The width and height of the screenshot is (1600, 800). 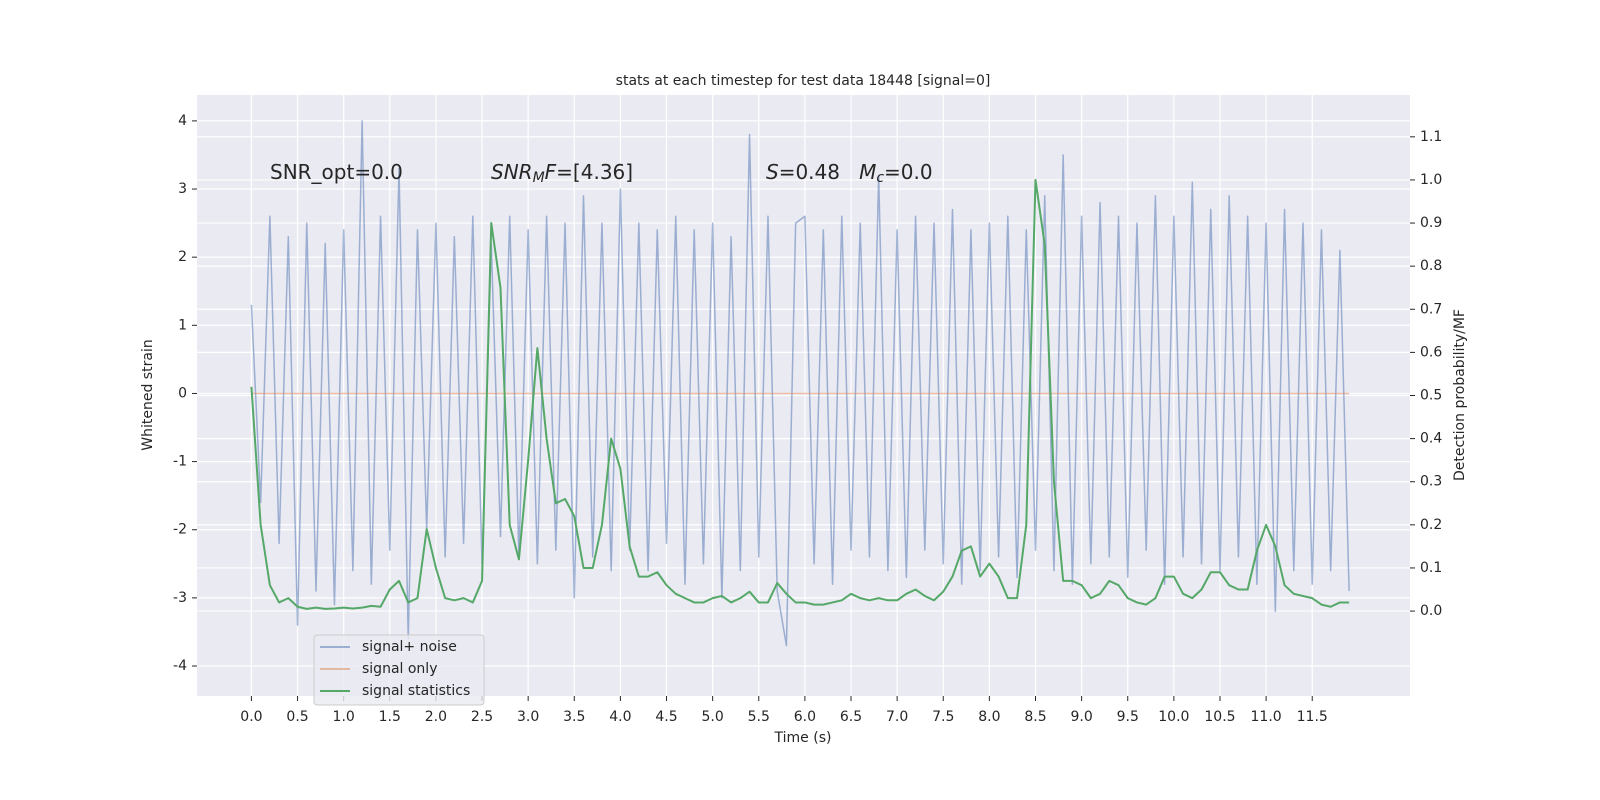 I want to click on legend-label: signal only, so click(x=399, y=669).